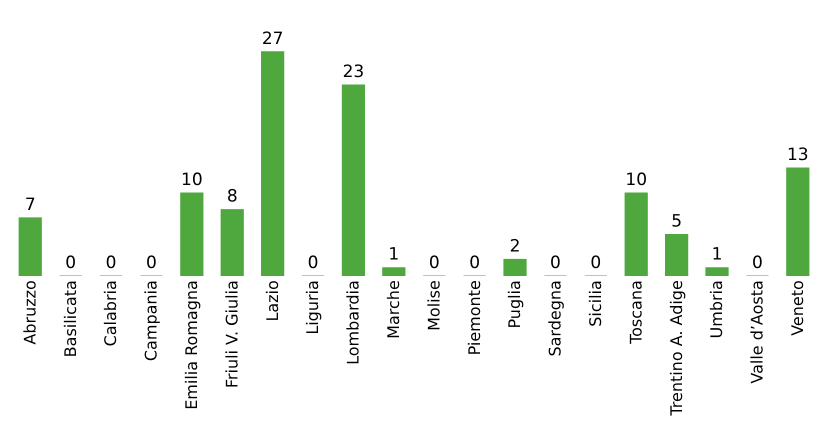  Describe the element at coordinates (514, 304) in the screenshot. I see `x-tick-label: Puglia` at that location.